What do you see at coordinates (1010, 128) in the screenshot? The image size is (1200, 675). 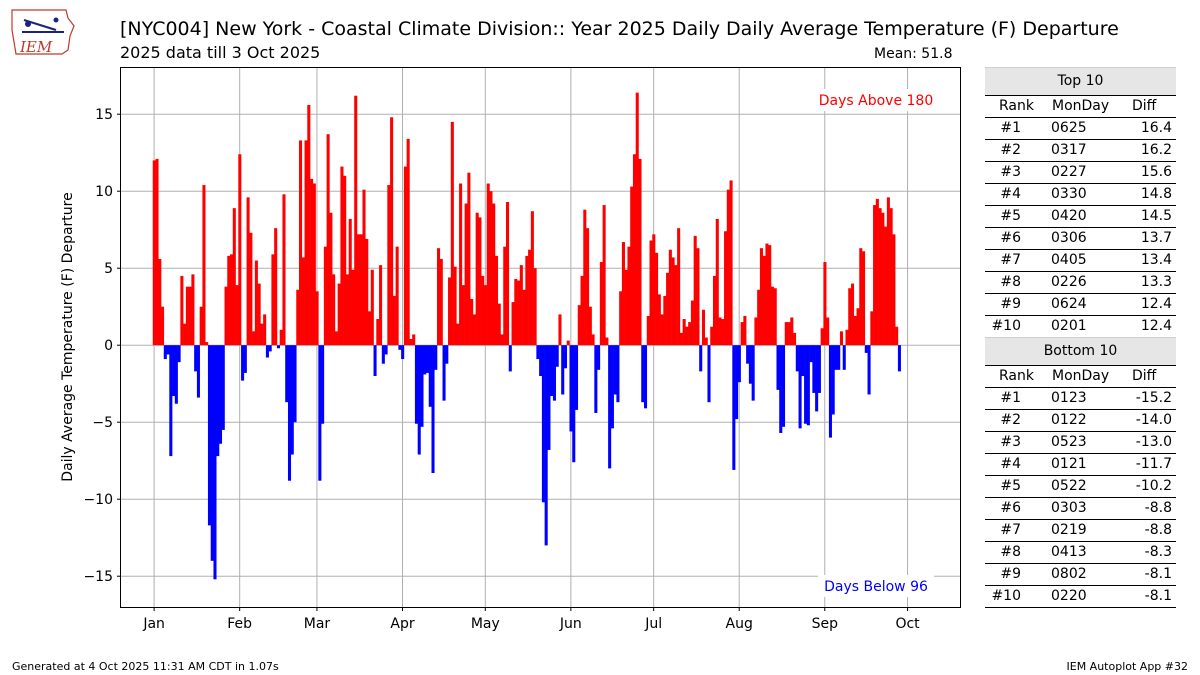 I see `top10-rank-cell: #1` at bounding box center [1010, 128].